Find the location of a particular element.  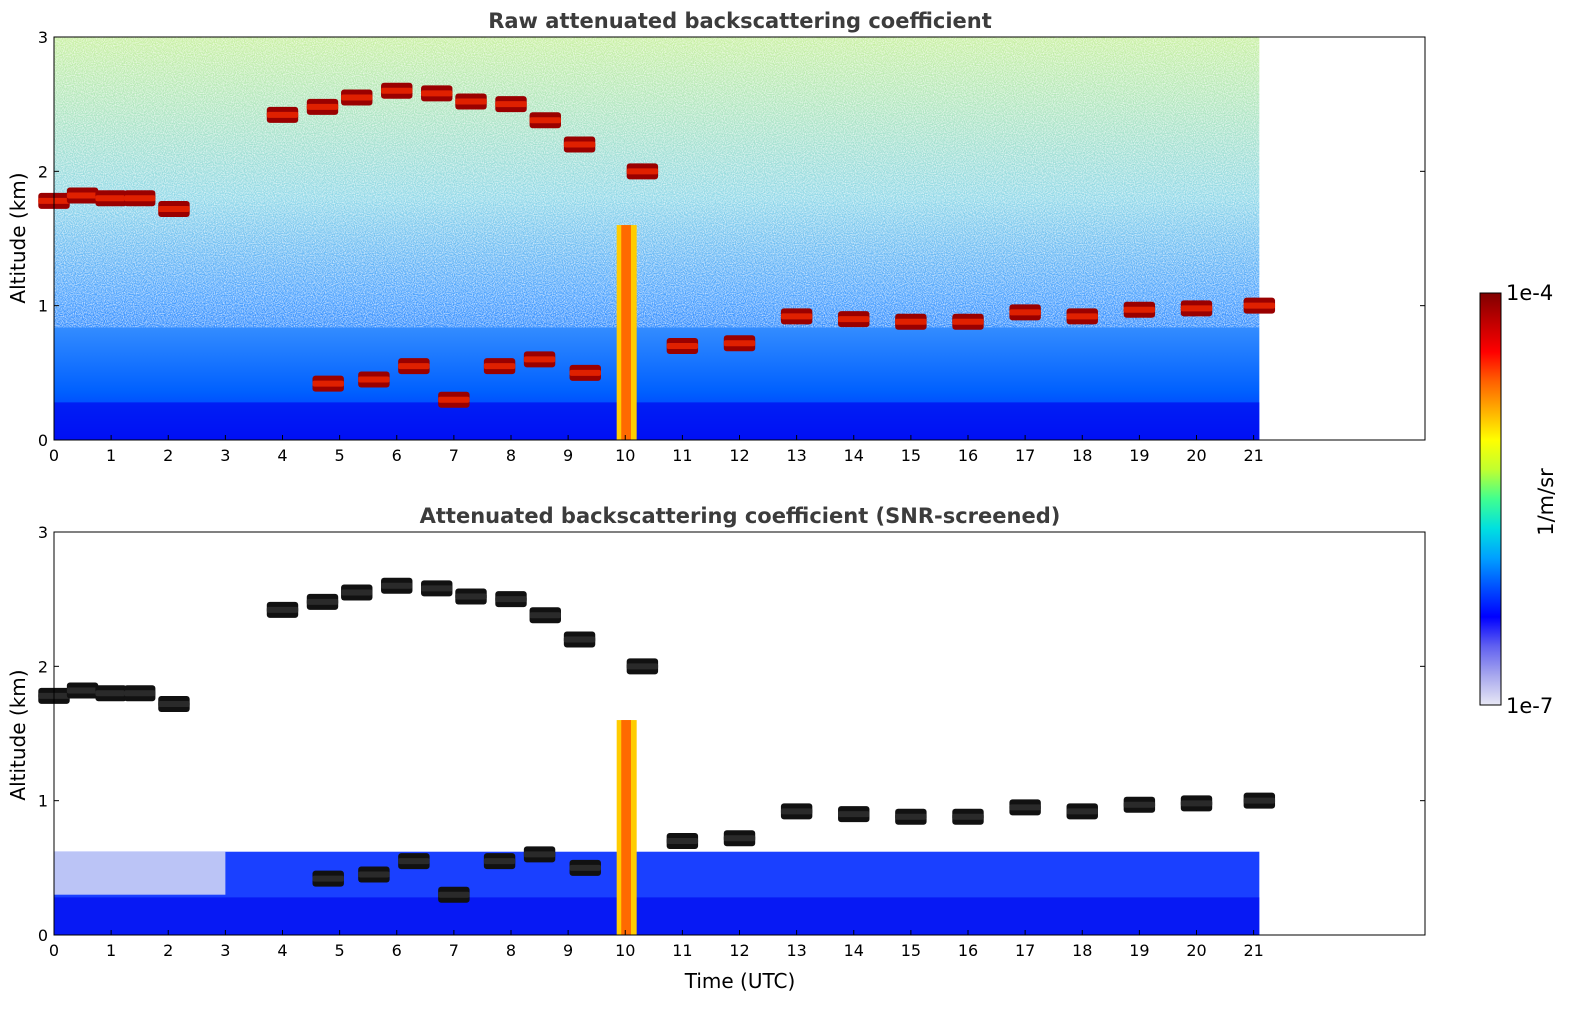

panel-raw-x-ticks: 0 1 2 3 4 5 6 7 8 9 10 11 12 13 14 15 16 17 18 19 20 21 is located at coordinates (656, 450).